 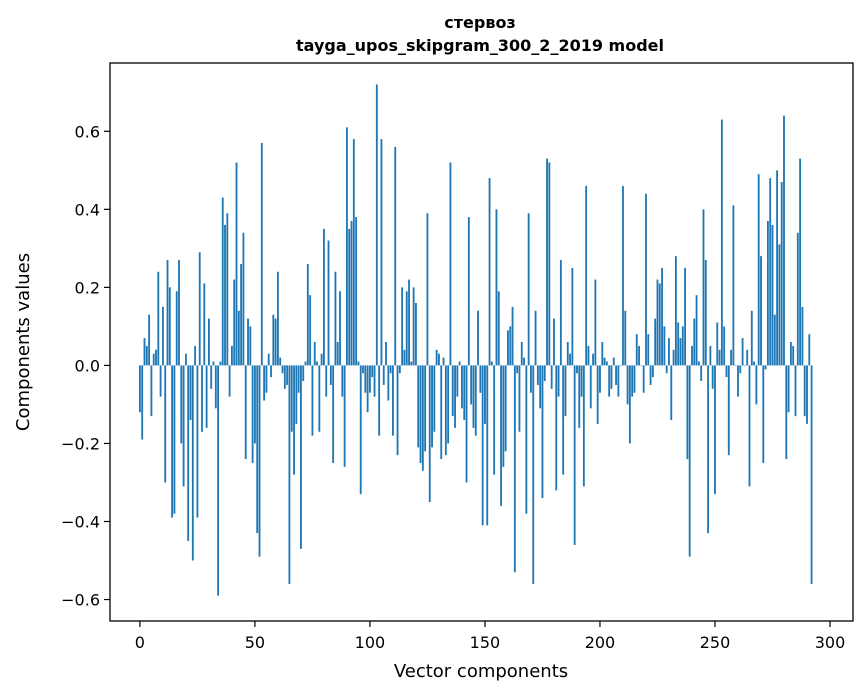 I want to click on y-tick-label: −0.4, so click(x=80, y=521).